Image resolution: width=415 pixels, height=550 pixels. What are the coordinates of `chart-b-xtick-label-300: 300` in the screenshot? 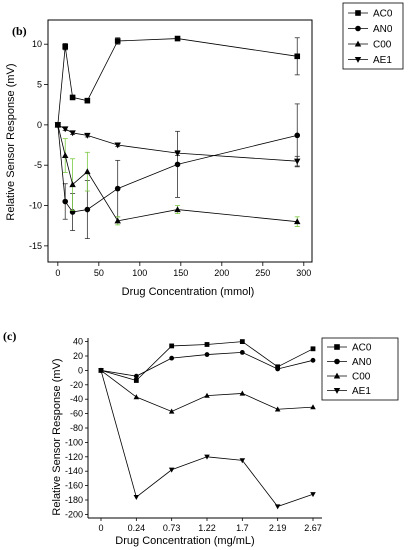 It's located at (303, 273).